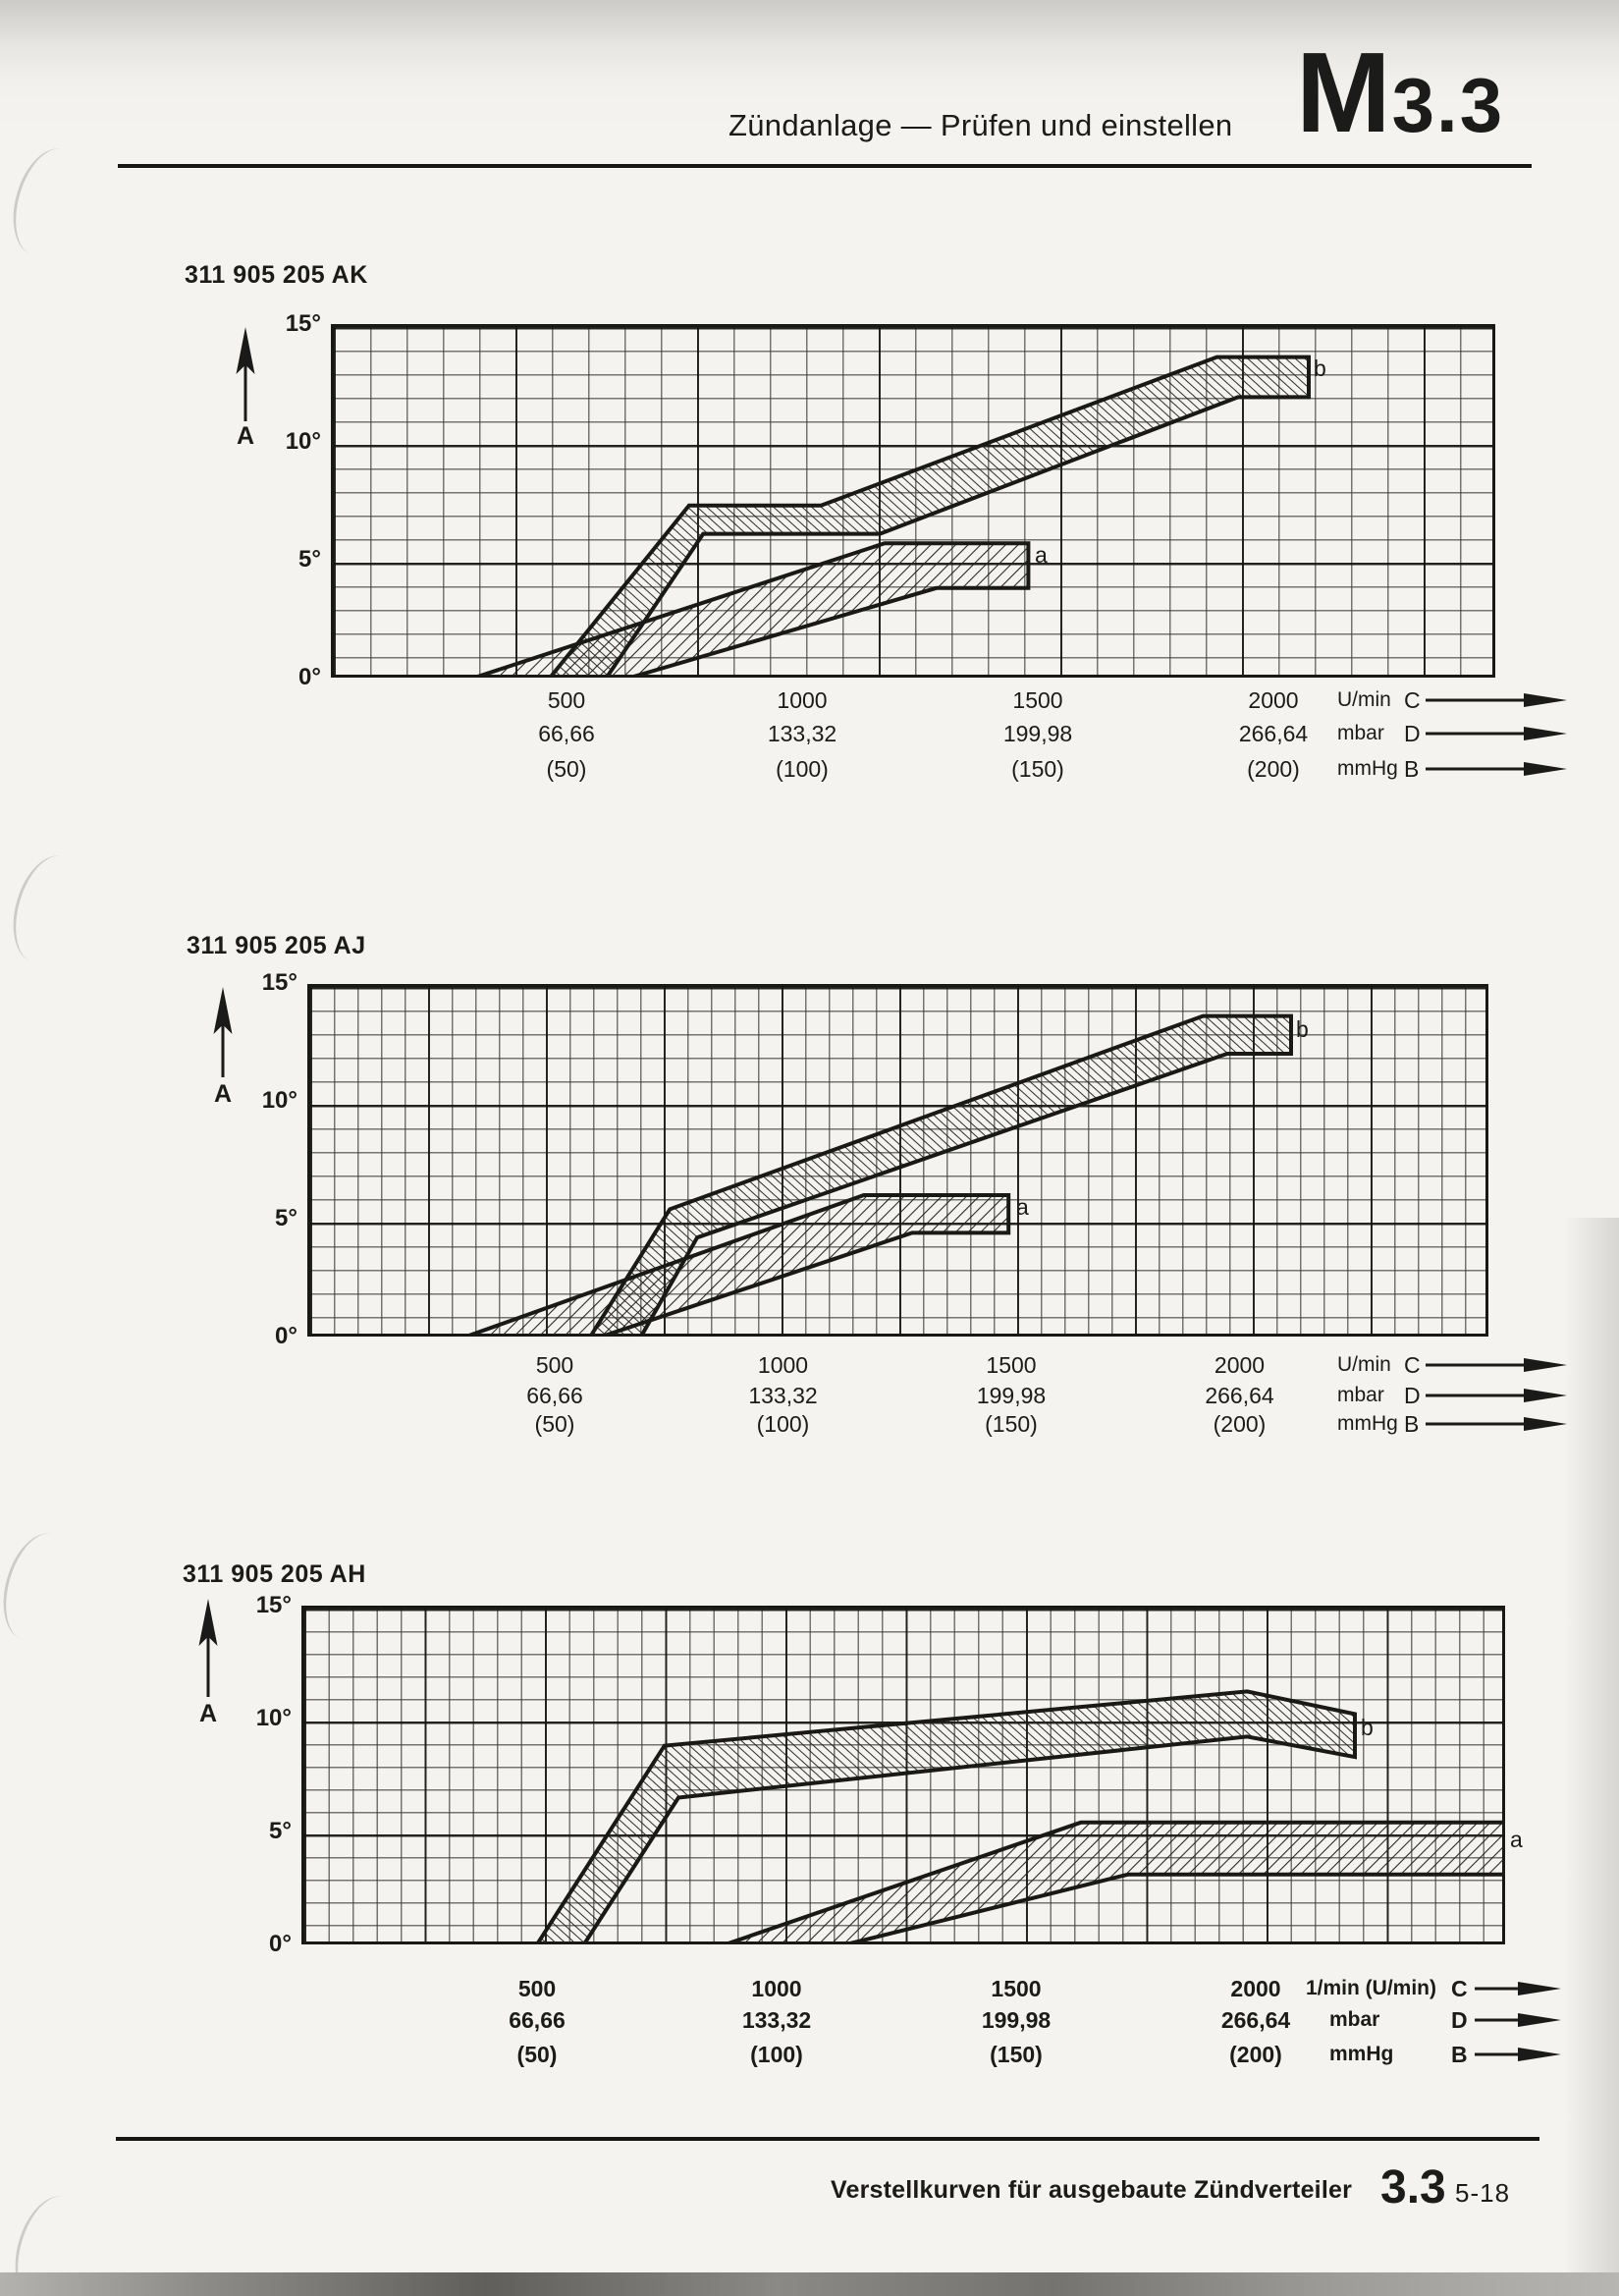 The width and height of the screenshot is (1619, 2296). Describe the element at coordinates (276, 275) in the screenshot. I see `chart-title: 311 905 205 AK` at that location.